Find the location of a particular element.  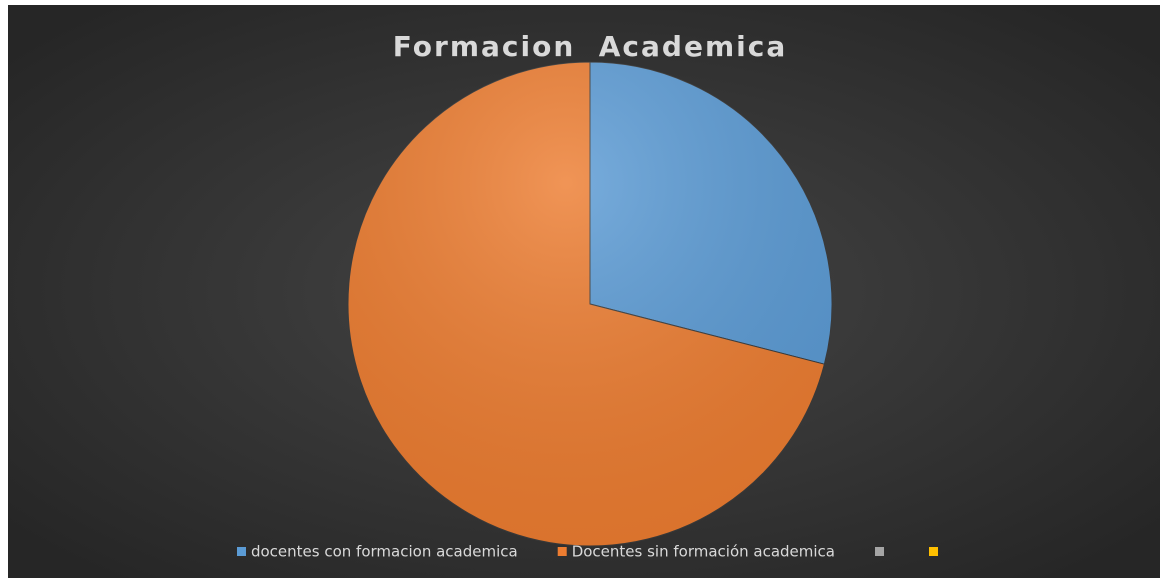

legend-label: docentes con formacion academica is located at coordinates (384, 552).